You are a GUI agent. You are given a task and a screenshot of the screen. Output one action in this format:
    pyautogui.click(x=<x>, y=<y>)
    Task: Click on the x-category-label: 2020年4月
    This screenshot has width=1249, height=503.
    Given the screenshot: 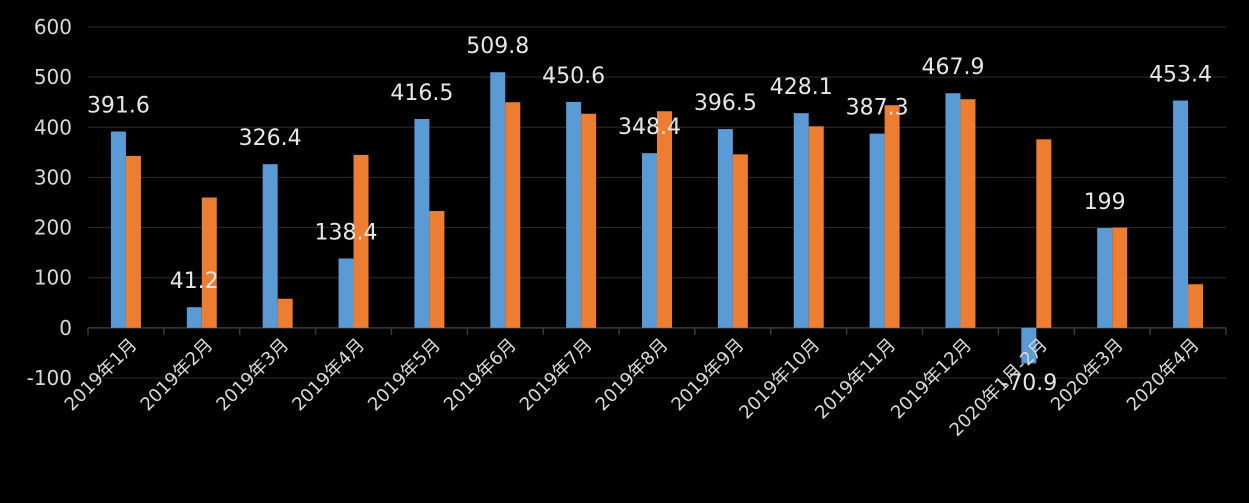 What is the action you would take?
    pyautogui.click(x=1163, y=375)
    